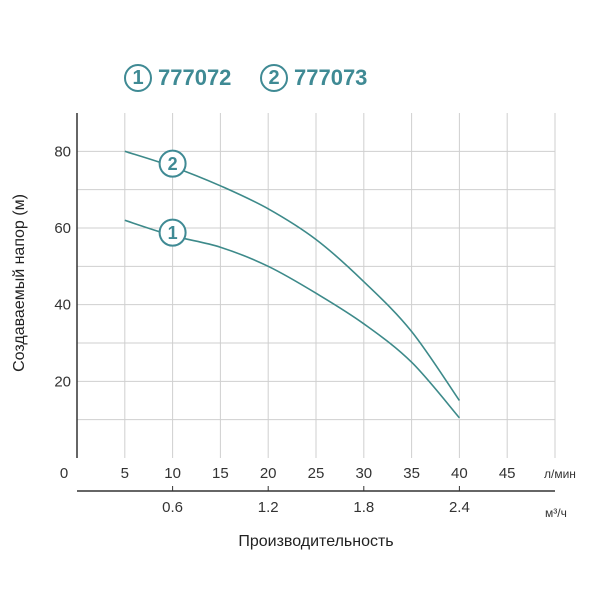 Image resolution: width=600 pixels, height=600 pixels. What do you see at coordinates (316, 473) in the screenshot?
I see `x-tick-label: 25` at bounding box center [316, 473].